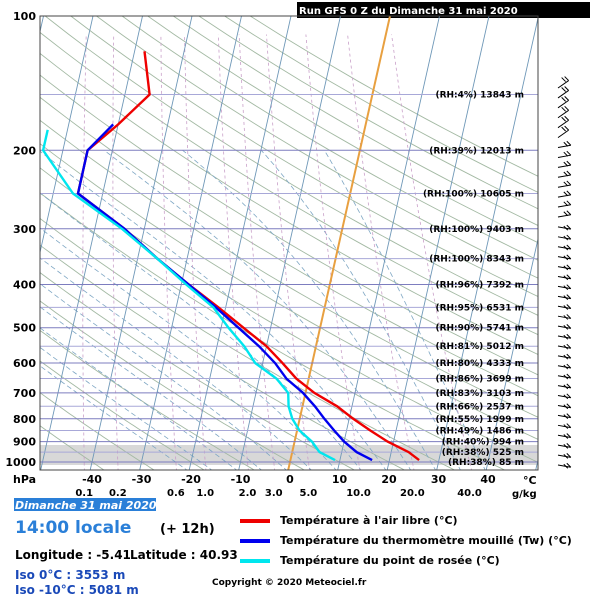 This screenshot has width=595, height=596. I want to click on forecast-date: Dimanche 31 mai 2020, so click(86, 505).